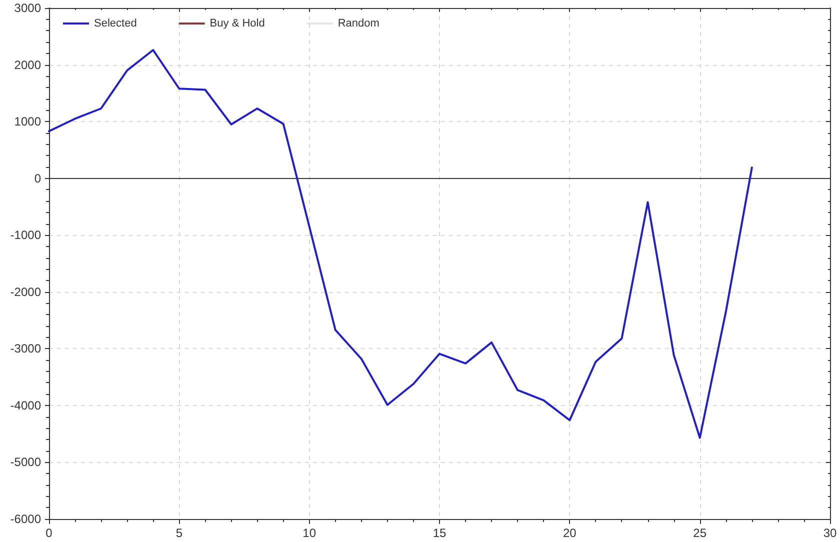 This screenshot has height=542, width=840. Describe the element at coordinates (38, 178) in the screenshot. I see `y-tick-label: 0` at that location.